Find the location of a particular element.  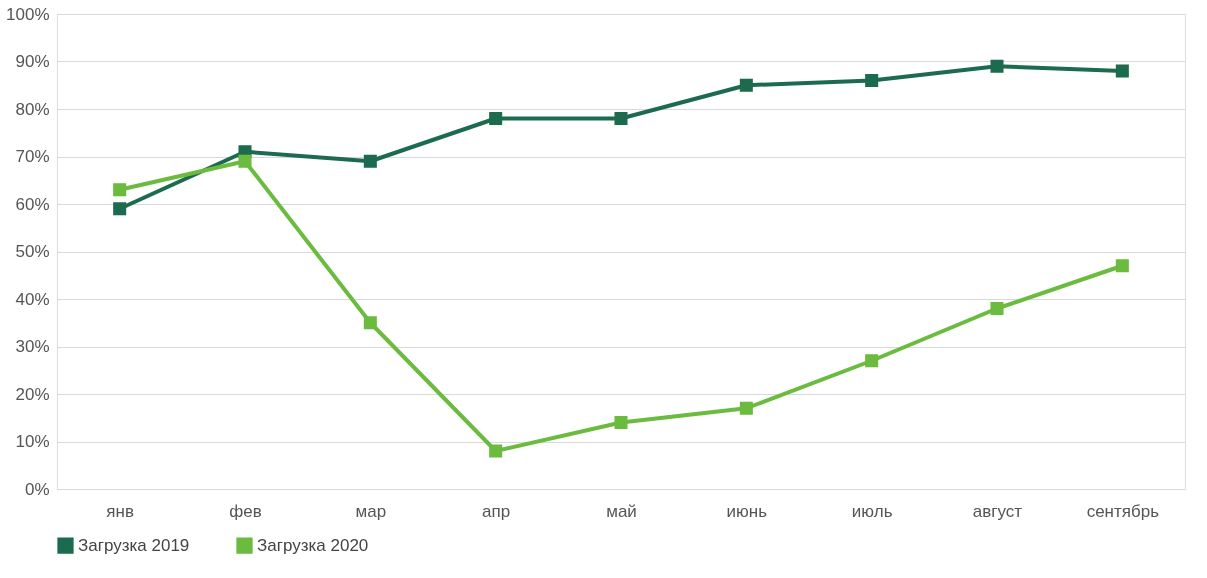

x-tick-label: мар is located at coordinates (371, 511).